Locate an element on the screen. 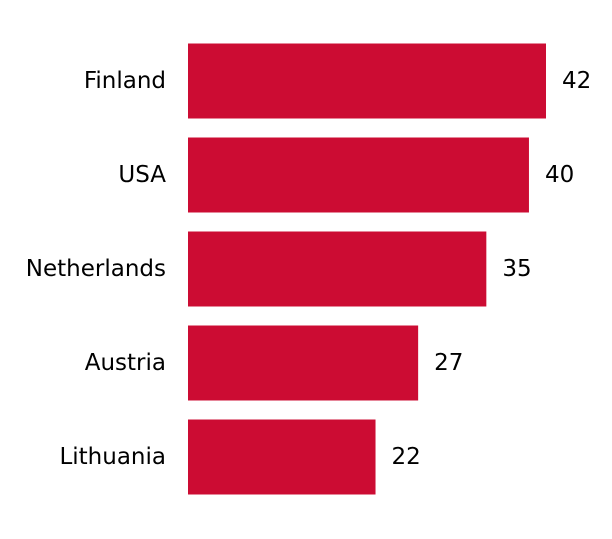 The height and width of the screenshot is (539, 612). category-label-netherlands: Netherlands is located at coordinates (96, 269).